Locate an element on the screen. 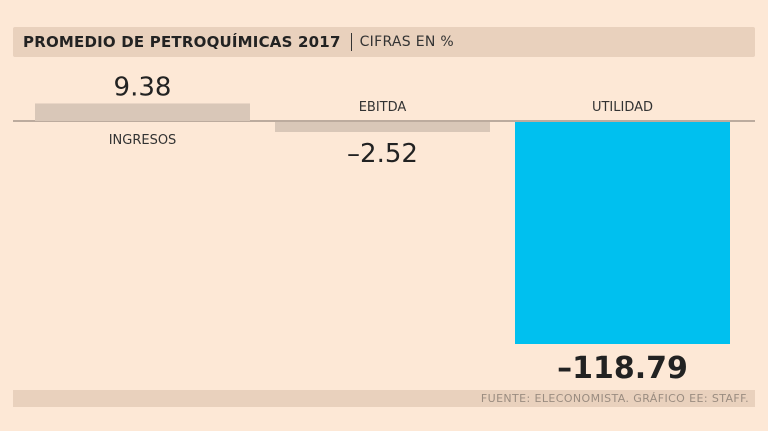 The width and height of the screenshot is (768, 431). category-label-ingresos: INGRESOS is located at coordinates (143, 140).